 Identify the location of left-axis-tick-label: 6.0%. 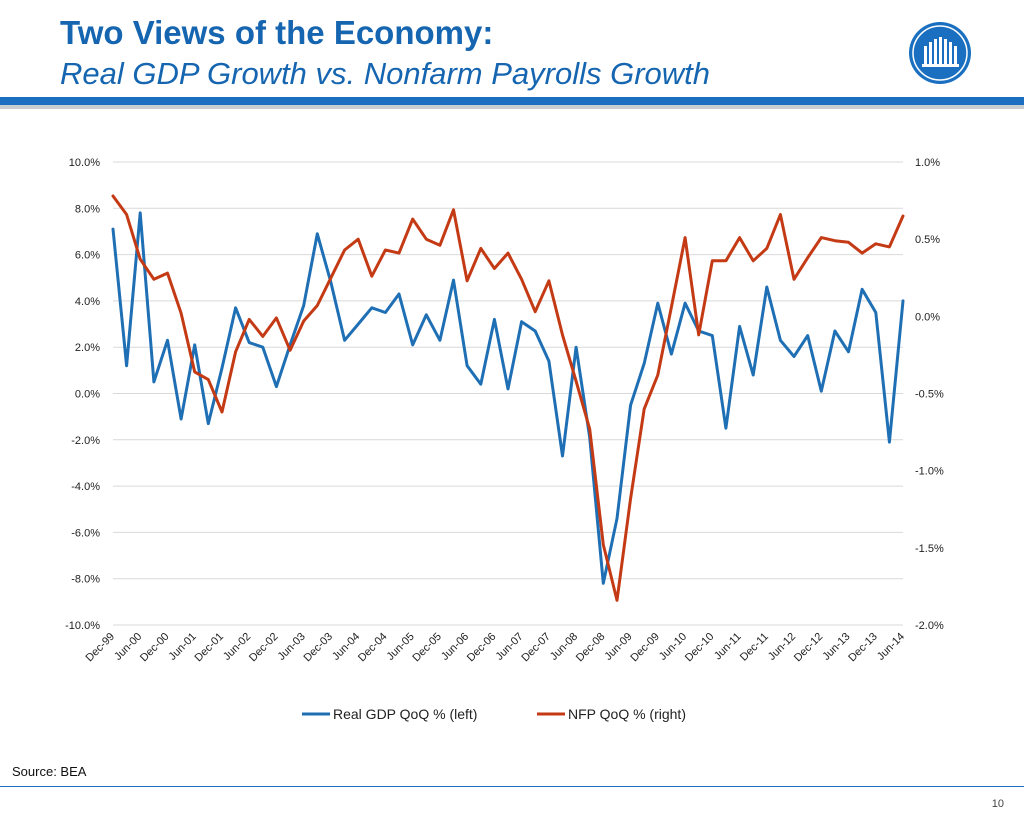
(87, 256).